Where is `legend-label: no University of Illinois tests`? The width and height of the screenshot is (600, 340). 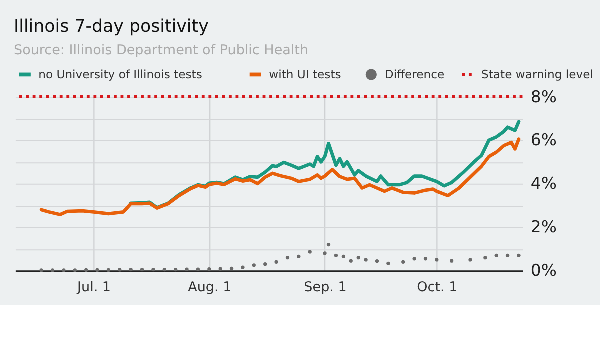 legend-label: no University of Illinois tests is located at coordinates (120, 75).